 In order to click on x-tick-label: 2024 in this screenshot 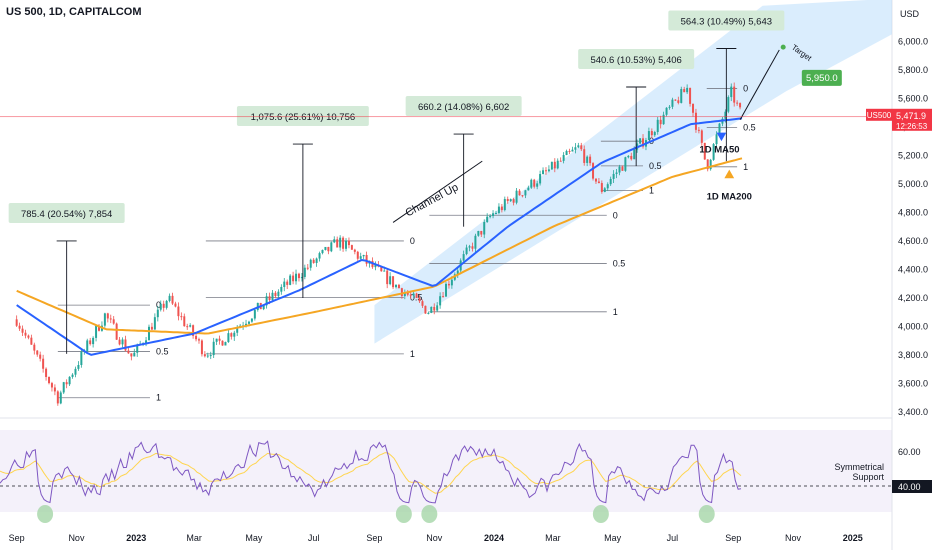, I will do `click(494, 538)`.